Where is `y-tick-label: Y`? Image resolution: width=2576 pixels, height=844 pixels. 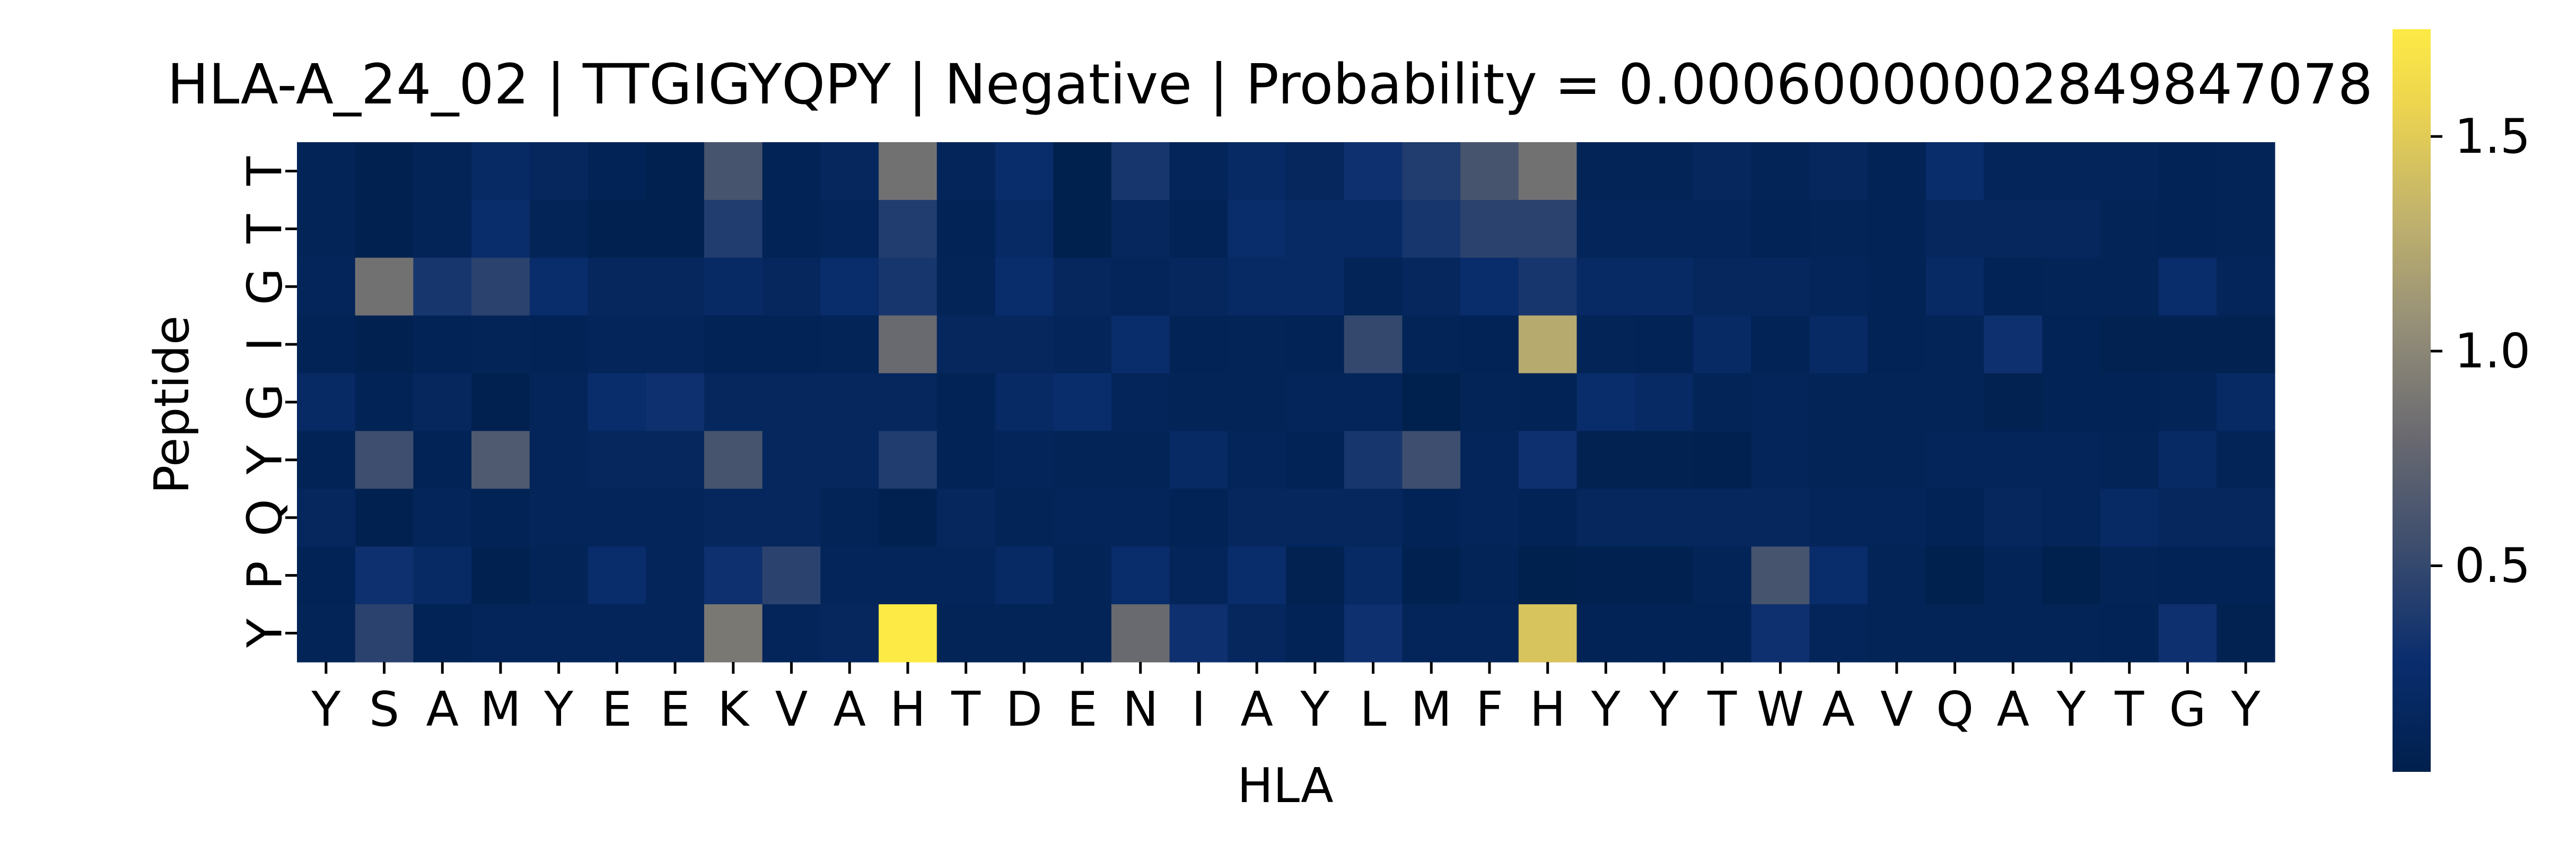 y-tick-label: Y is located at coordinates (265, 460).